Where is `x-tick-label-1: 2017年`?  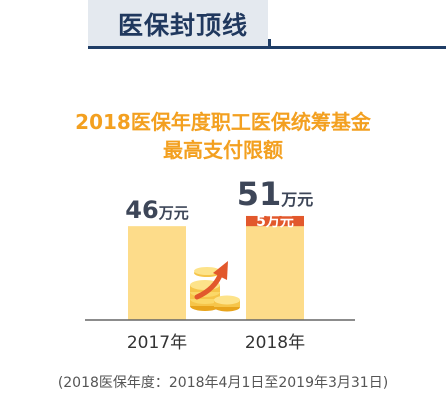 x-tick-label-1: 2017年 is located at coordinates (157, 343).